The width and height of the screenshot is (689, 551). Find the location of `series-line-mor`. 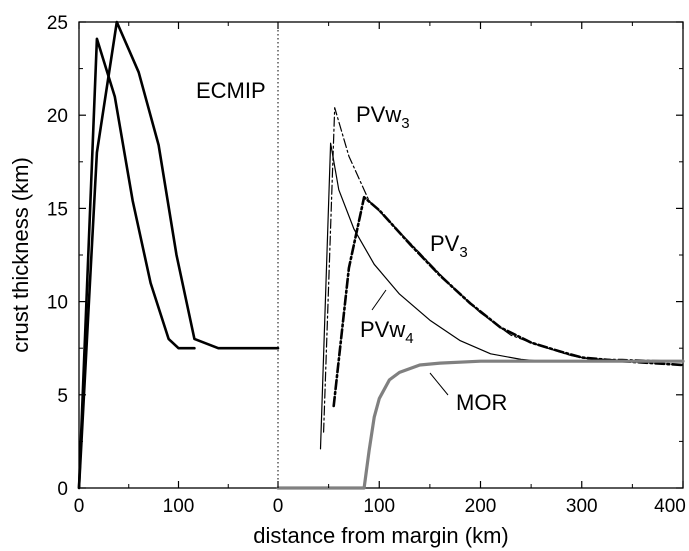

series-line-mor is located at coordinates (480, 424).